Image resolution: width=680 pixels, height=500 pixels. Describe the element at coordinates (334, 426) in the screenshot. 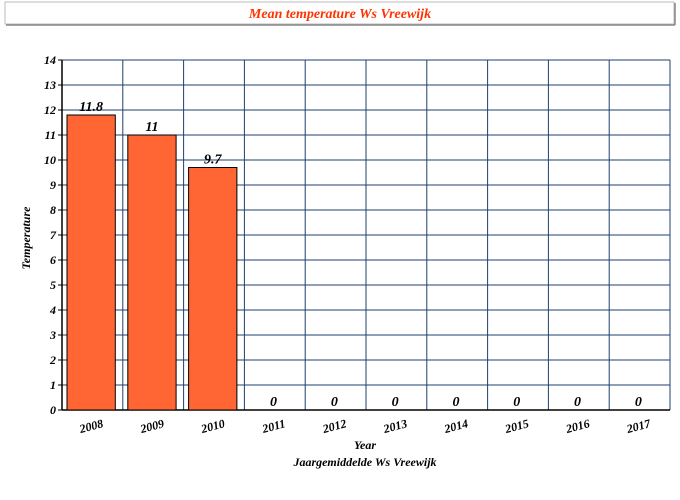

I see `x-tick-label: 2012` at that location.